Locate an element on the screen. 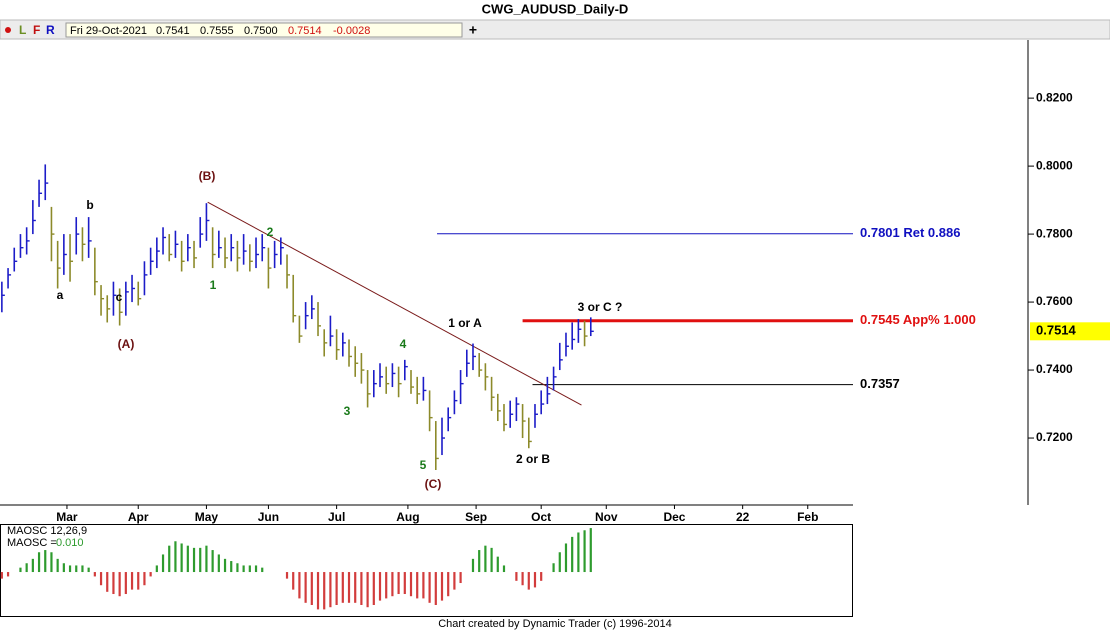 Image resolution: width=1110 pixels, height=632 pixels. y-tick-label: 0.8000 is located at coordinates (1054, 165).